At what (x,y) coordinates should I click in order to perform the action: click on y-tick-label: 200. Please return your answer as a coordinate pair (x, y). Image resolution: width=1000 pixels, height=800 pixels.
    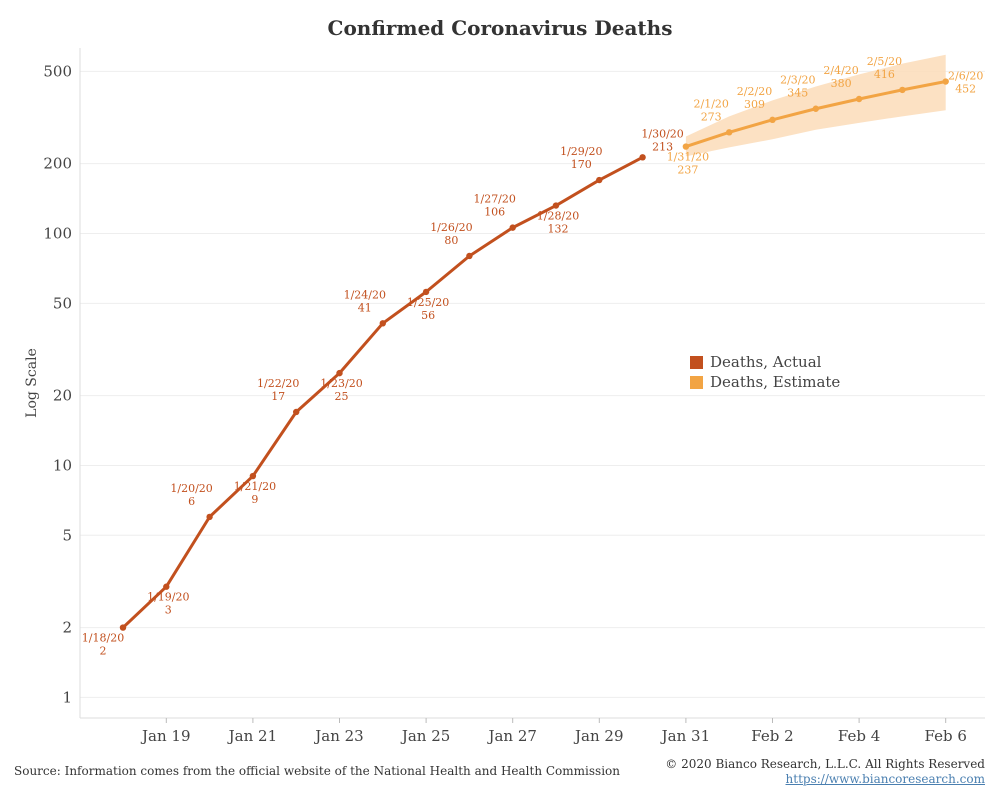
    Looking at the image, I should click on (57, 164).